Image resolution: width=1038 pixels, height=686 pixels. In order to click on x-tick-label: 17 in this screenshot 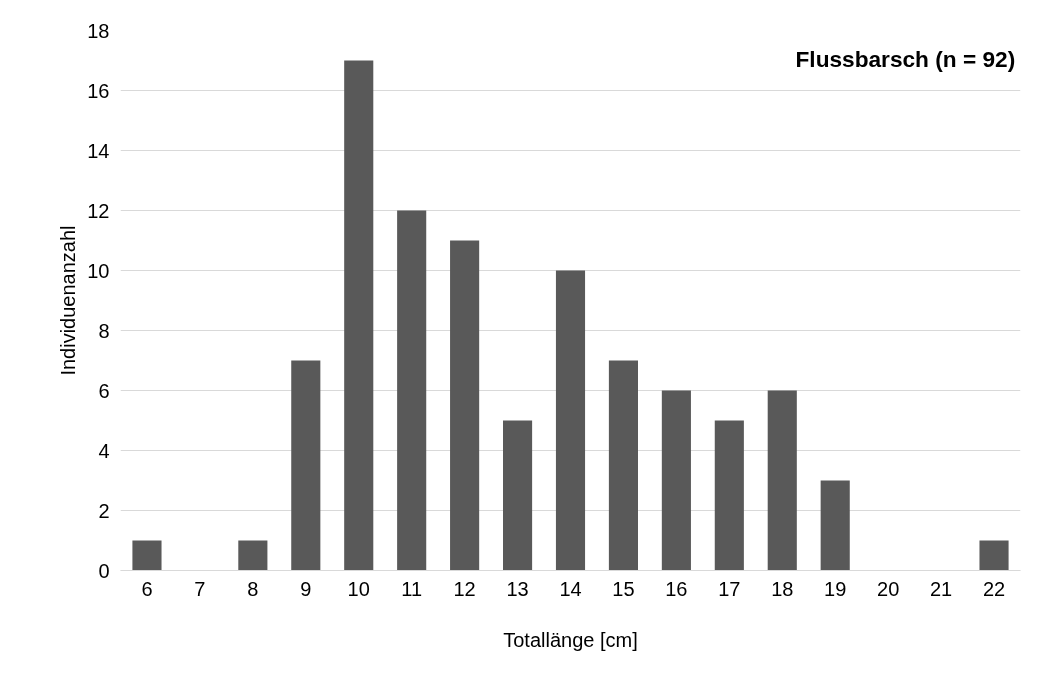, I will do `click(729, 588)`.